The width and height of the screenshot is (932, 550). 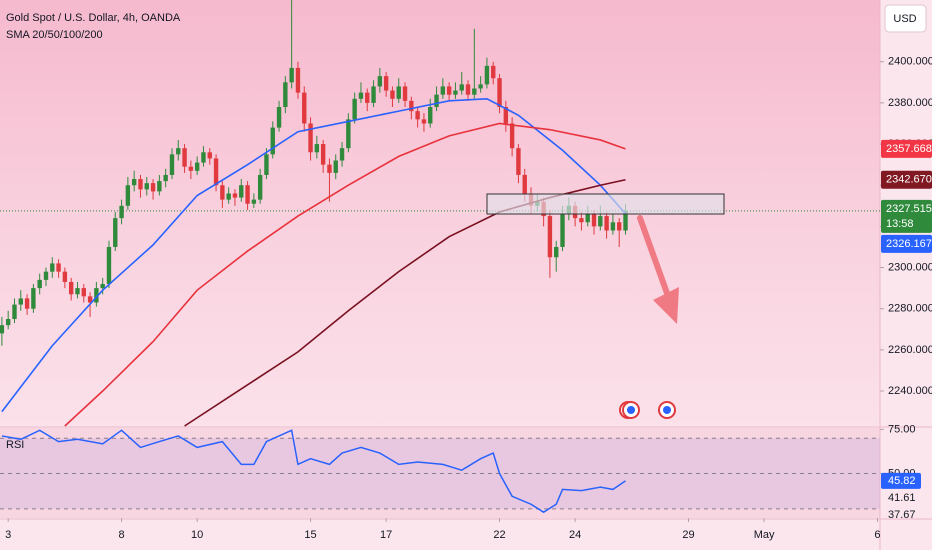 I want to click on indicator-label: SMA 20/50/100/200, so click(x=54, y=35).